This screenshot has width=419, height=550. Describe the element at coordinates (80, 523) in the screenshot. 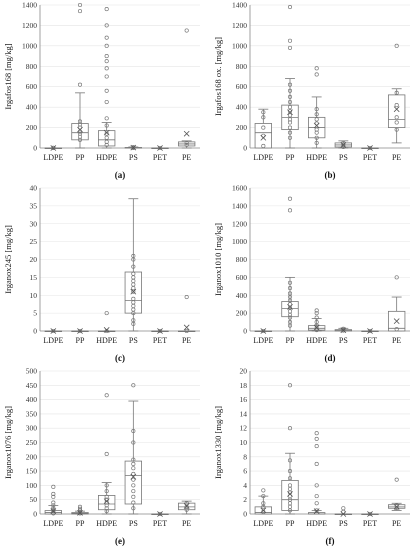

I see `x-category-label: PP` at that location.